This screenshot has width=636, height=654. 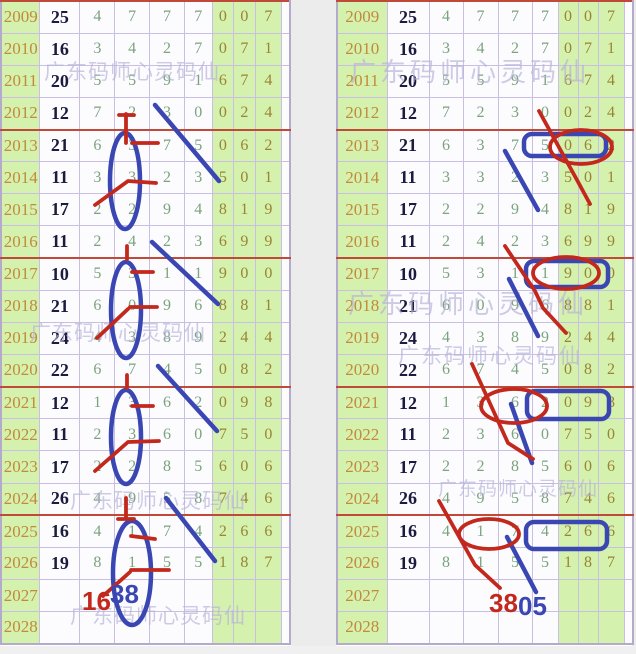 I want to click on green-digit-cell: 8, so click(x=588, y=306).